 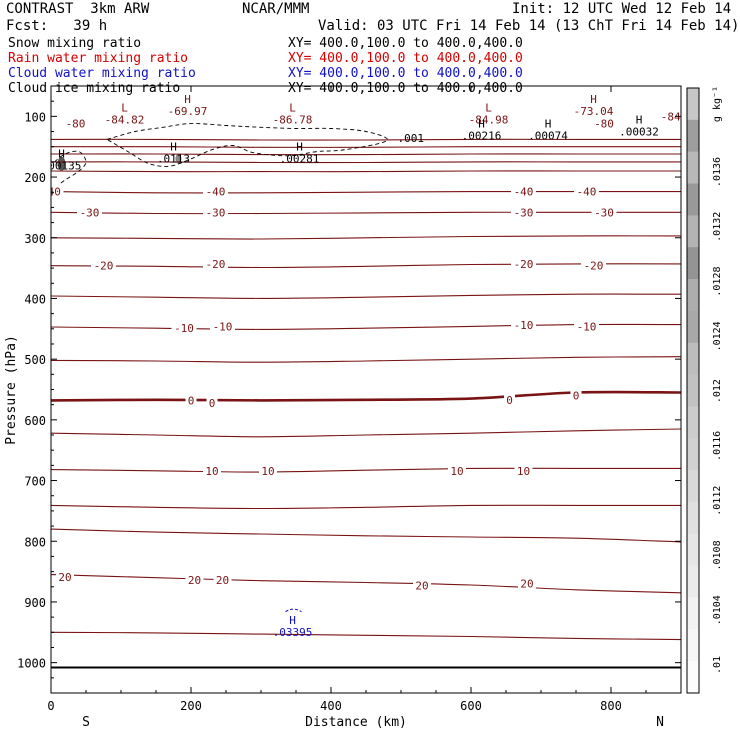 What do you see at coordinates (78, 9) in the screenshot?
I see `header-title-left: CONTRAST 3km ARW` at bounding box center [78, 9].